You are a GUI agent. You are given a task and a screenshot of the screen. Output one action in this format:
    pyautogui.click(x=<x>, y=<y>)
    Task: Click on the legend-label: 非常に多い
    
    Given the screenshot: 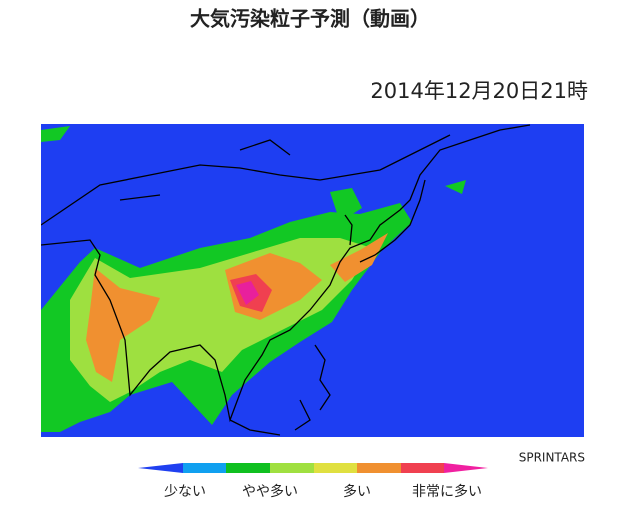 What is the action you would take?
    pyautogui.click(x=447, y=491)
    